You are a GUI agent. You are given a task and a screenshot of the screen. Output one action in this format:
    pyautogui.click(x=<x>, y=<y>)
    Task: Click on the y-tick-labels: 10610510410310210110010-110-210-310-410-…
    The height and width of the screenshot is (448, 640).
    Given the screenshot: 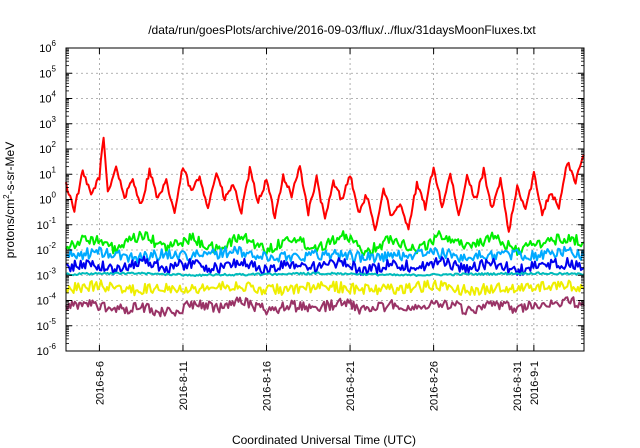 What is the action you would take?
    pyautogui.click(x=47, y=198)
    